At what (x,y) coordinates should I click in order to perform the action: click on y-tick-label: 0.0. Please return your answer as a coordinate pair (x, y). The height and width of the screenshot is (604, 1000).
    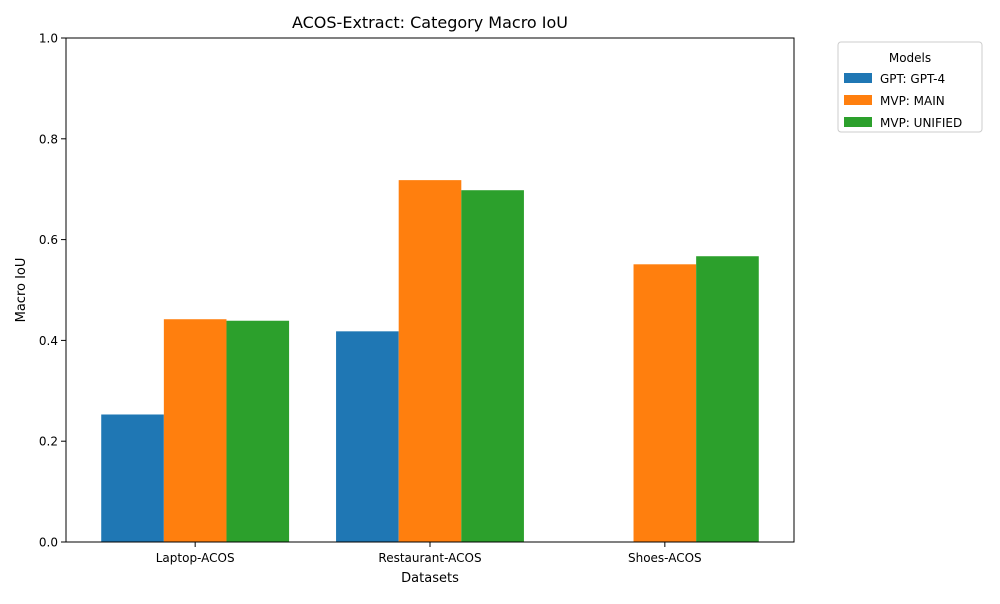
    Looking at the image, I should click on (48, 543).